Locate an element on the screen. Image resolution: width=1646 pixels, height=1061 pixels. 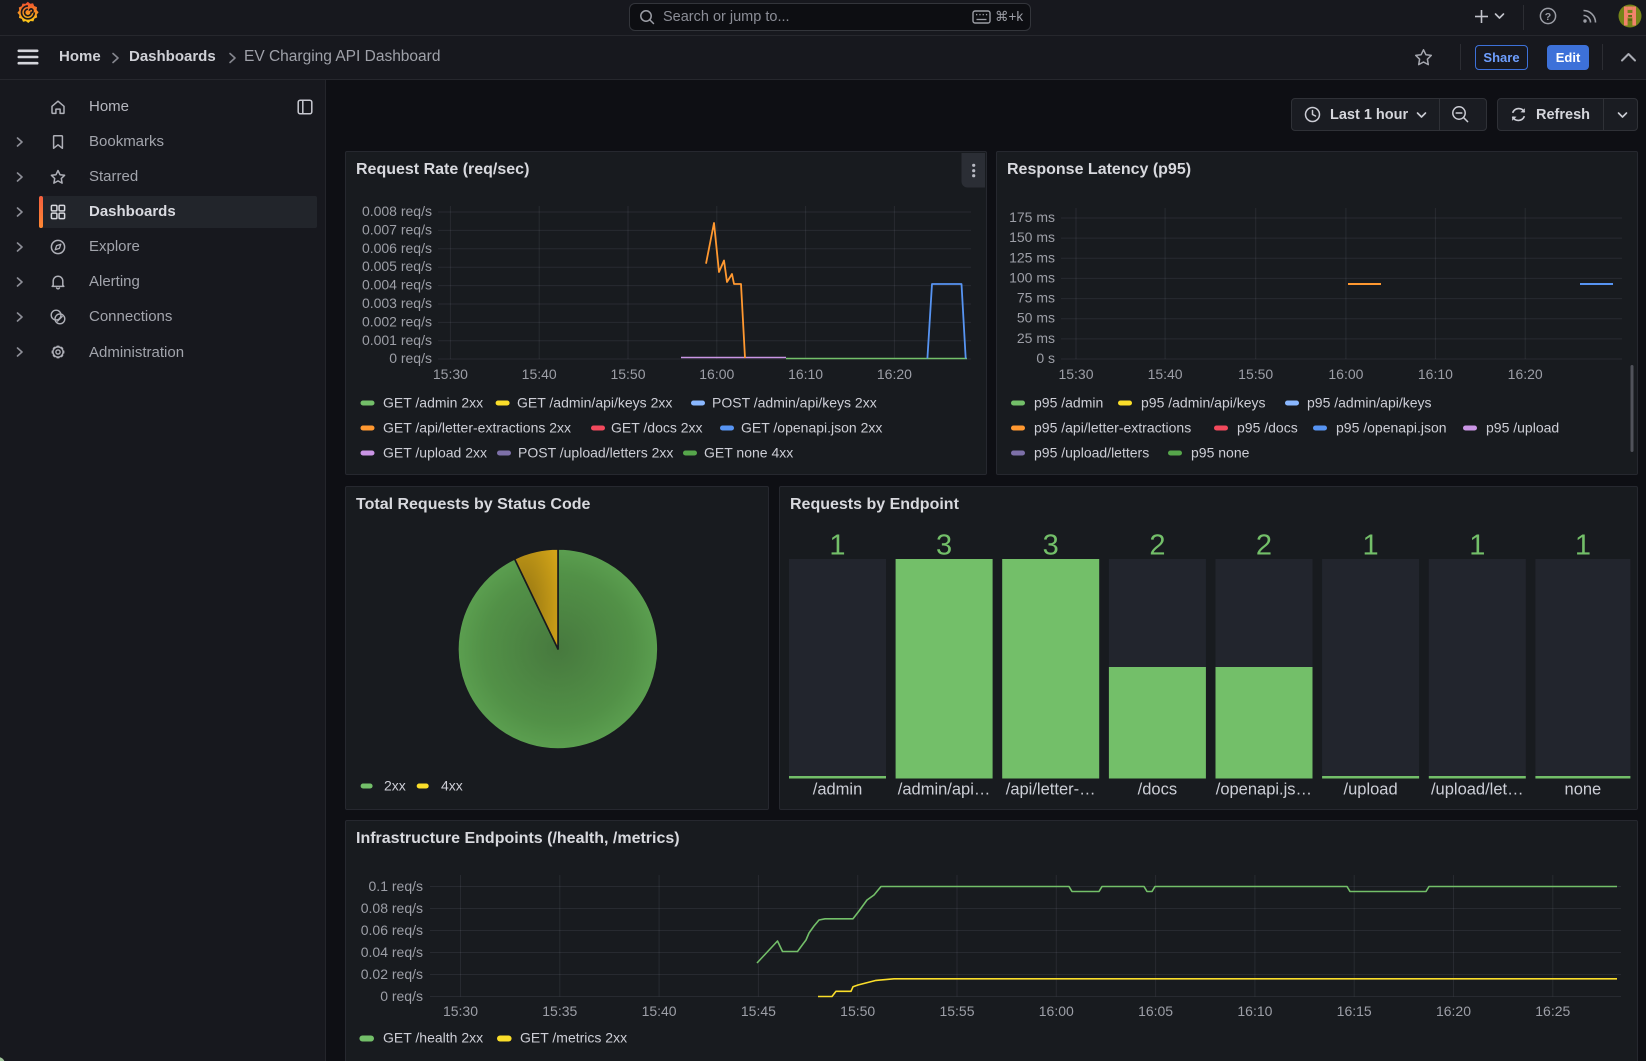
svg-text: 0.008 req/s is located at coordinates (397, 211).